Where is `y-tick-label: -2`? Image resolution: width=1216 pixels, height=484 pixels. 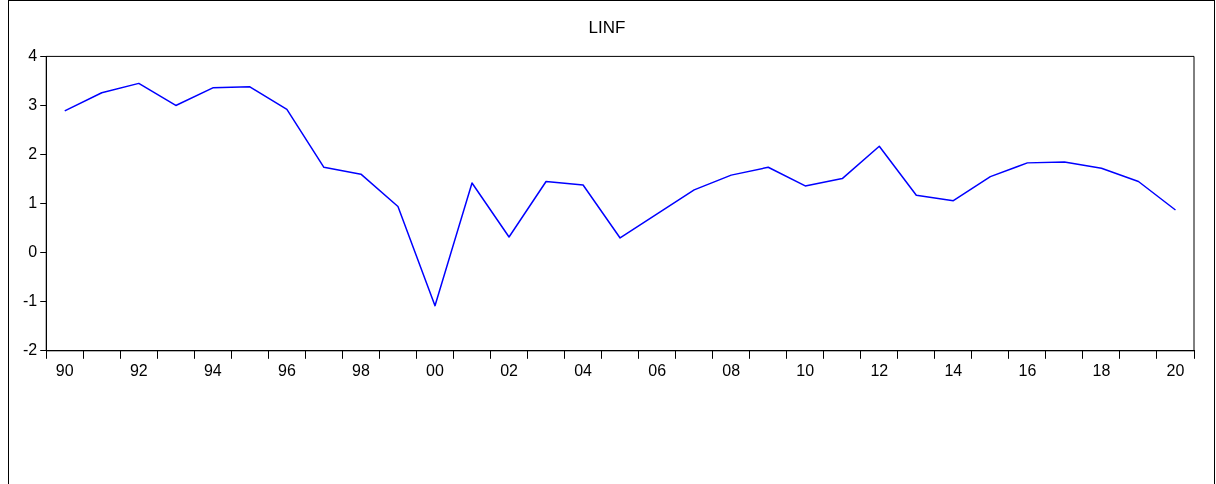
y-tick-label: -2 is located at coordinates (30, 350).